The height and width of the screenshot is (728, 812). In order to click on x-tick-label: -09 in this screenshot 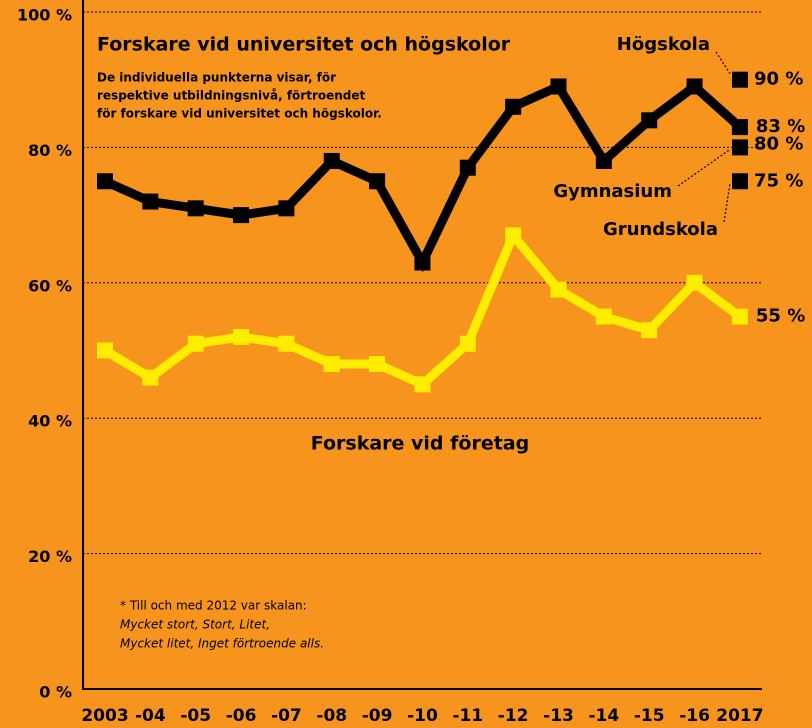, I will do `click(377, 716)`.